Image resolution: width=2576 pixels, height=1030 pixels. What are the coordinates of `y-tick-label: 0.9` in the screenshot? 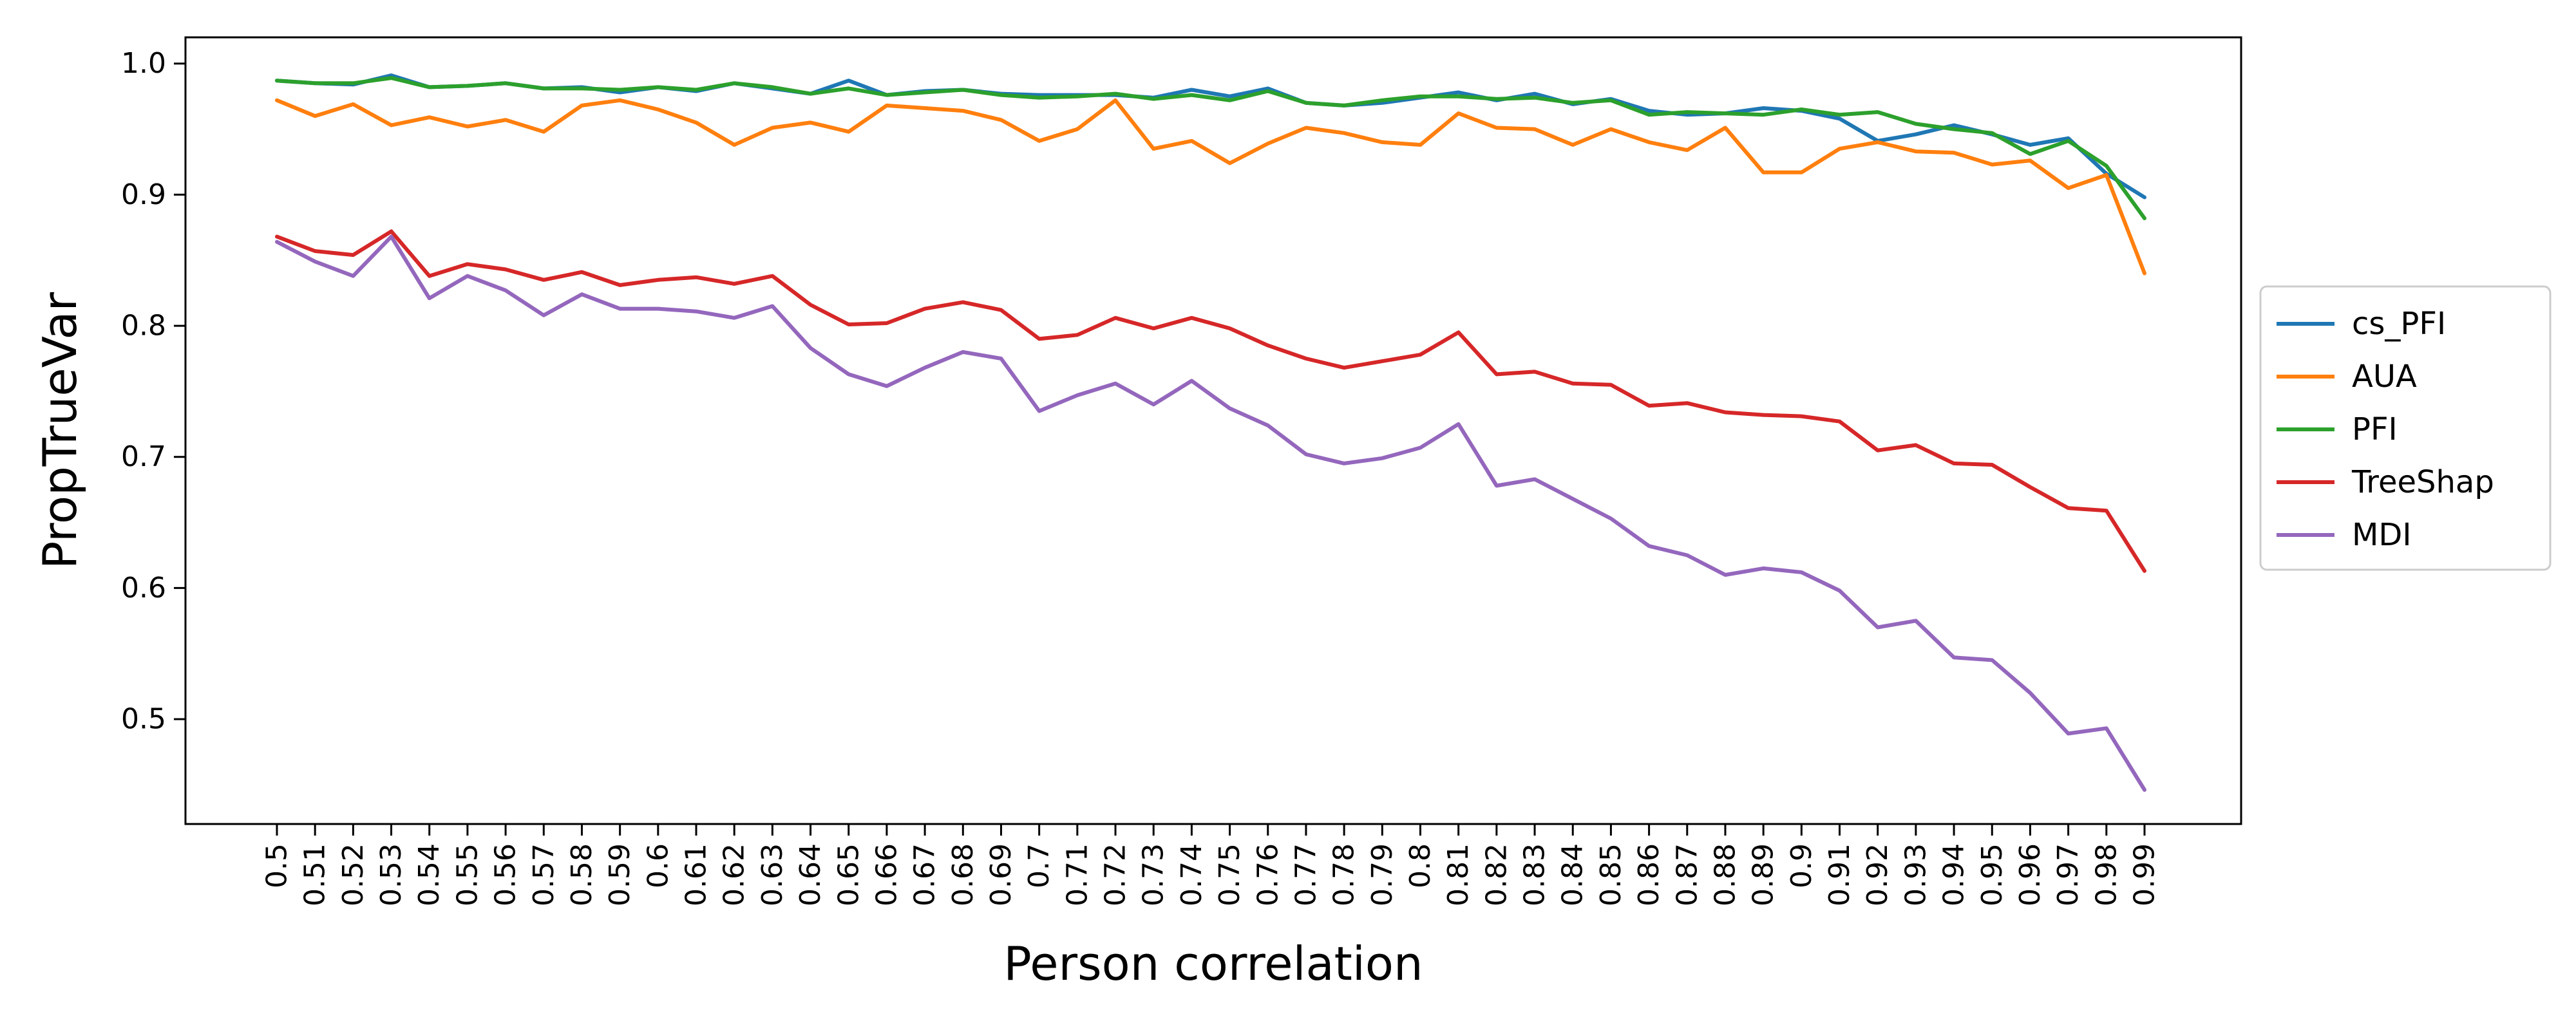 It's located at (143, 194).